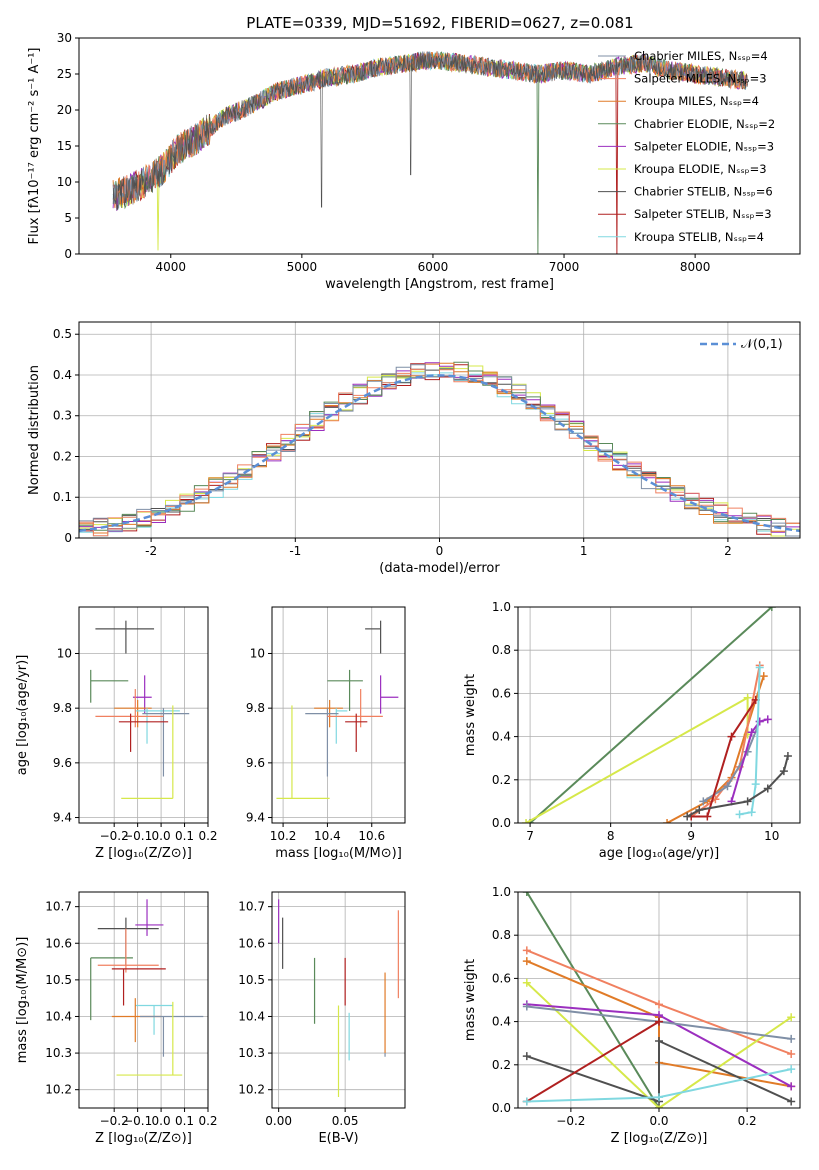 This screenshot has width=819, height=1170. What do you see at coordinates (251, 980) in the screenshot?
I see `y-tick-label: 10.5` at bounding box center [251, 980].